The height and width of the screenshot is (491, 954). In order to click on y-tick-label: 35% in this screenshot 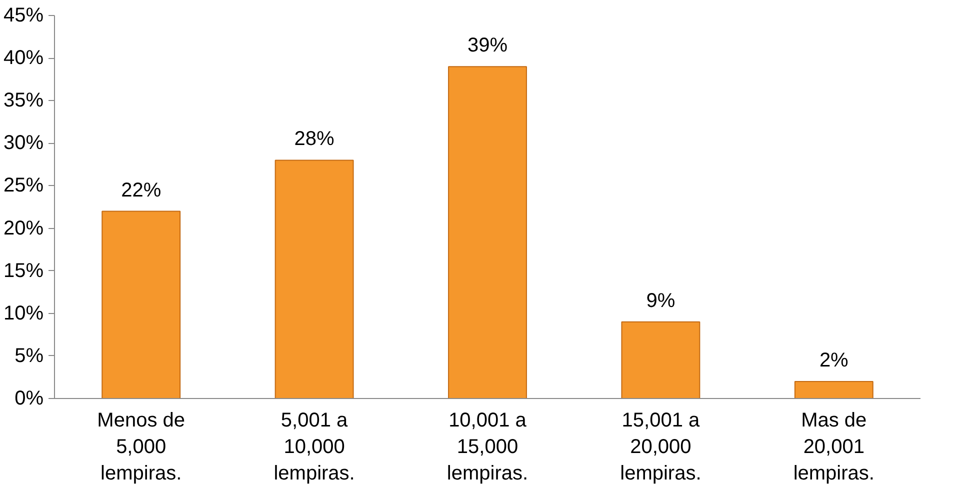, I will do `click(23, 101)`.